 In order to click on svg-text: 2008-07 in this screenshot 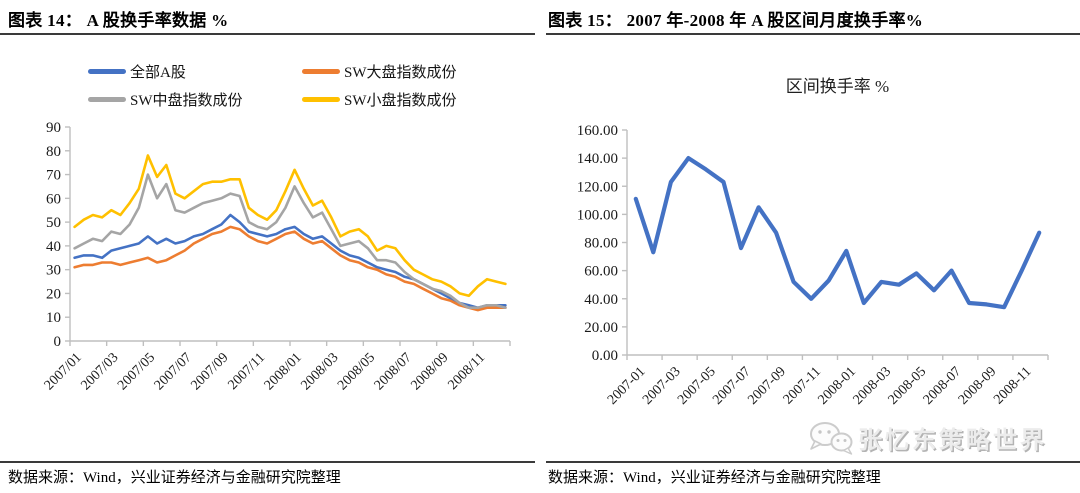, I will do `click(943, 386)`.